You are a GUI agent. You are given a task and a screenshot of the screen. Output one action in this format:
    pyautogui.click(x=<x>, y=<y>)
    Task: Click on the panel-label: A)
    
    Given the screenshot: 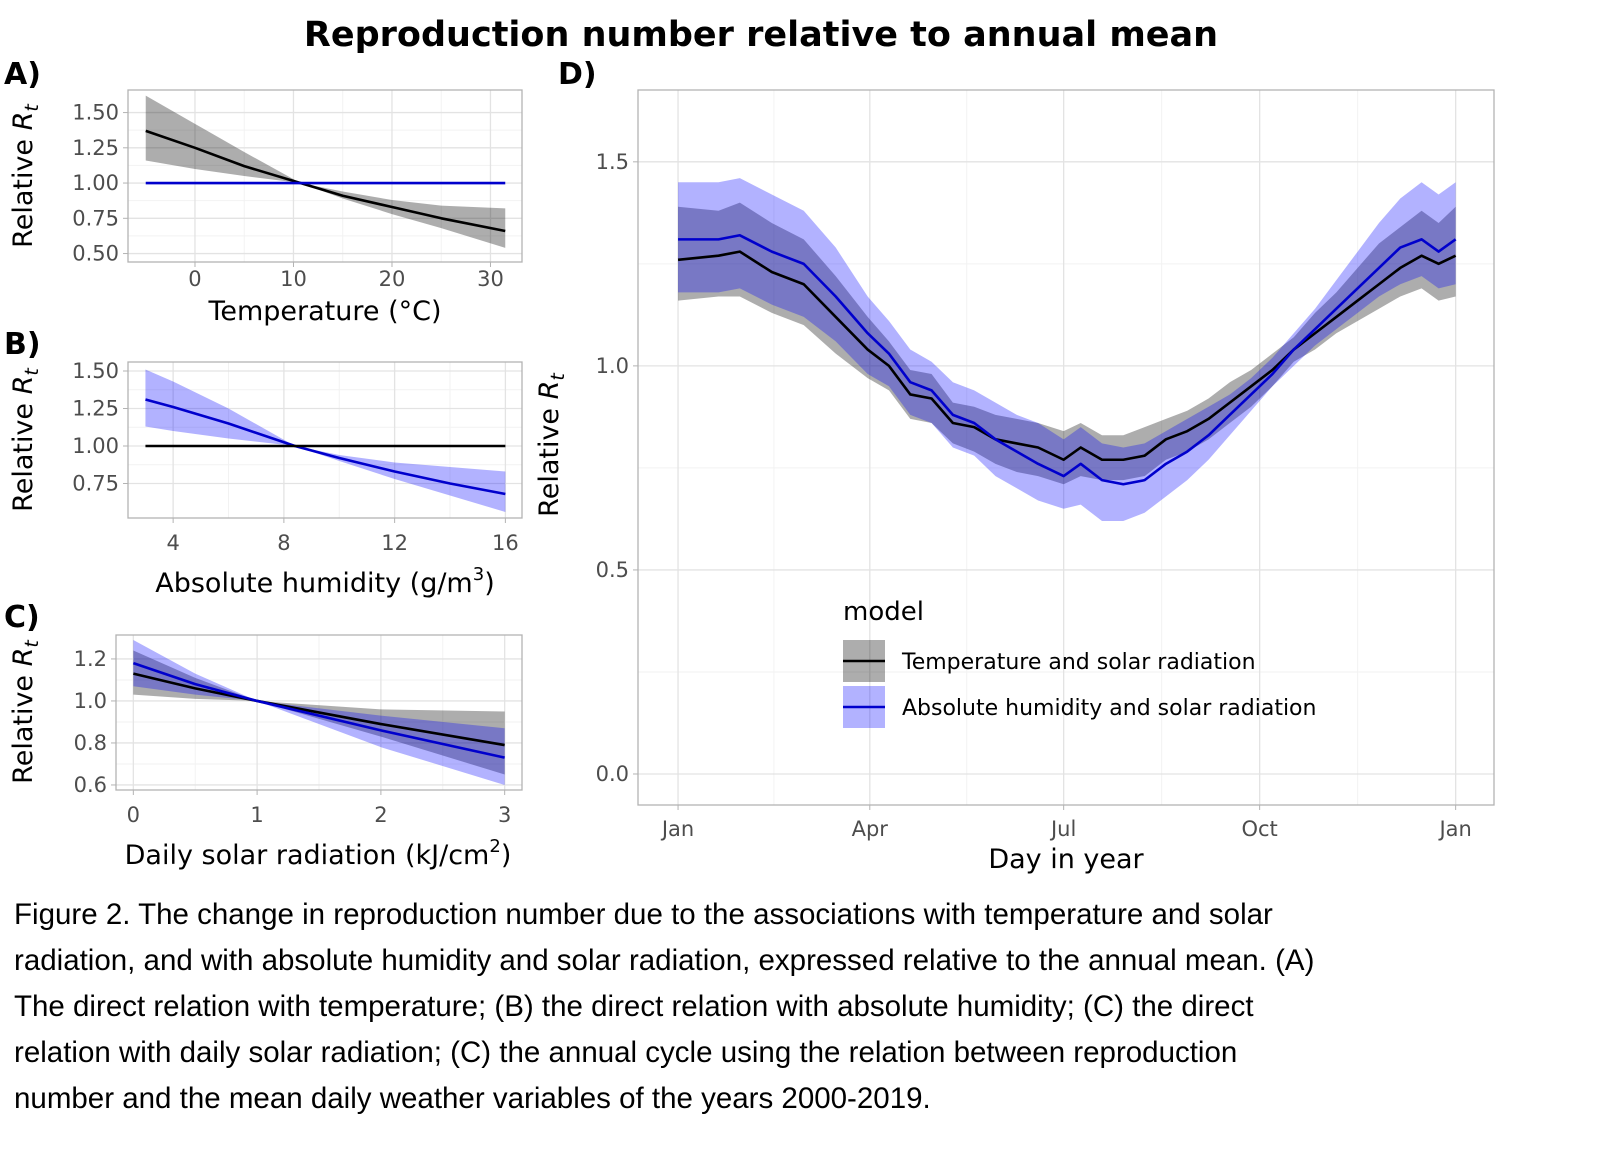 What is the action you would take?
    pyautogui.click(x=22, y=74)
    